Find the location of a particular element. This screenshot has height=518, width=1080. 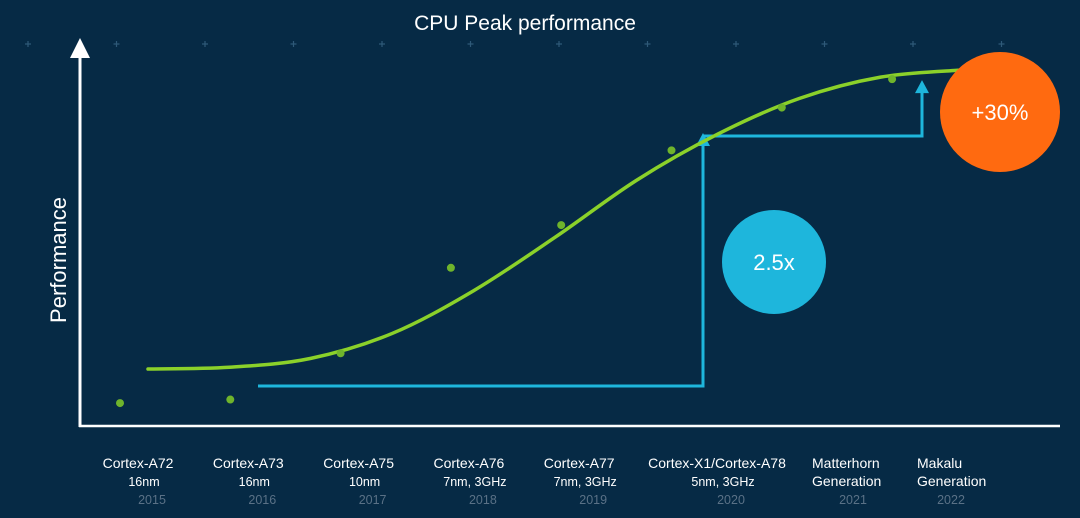

x-tick-name-5: Cortex-A77 is located at coordinates (579, 463).